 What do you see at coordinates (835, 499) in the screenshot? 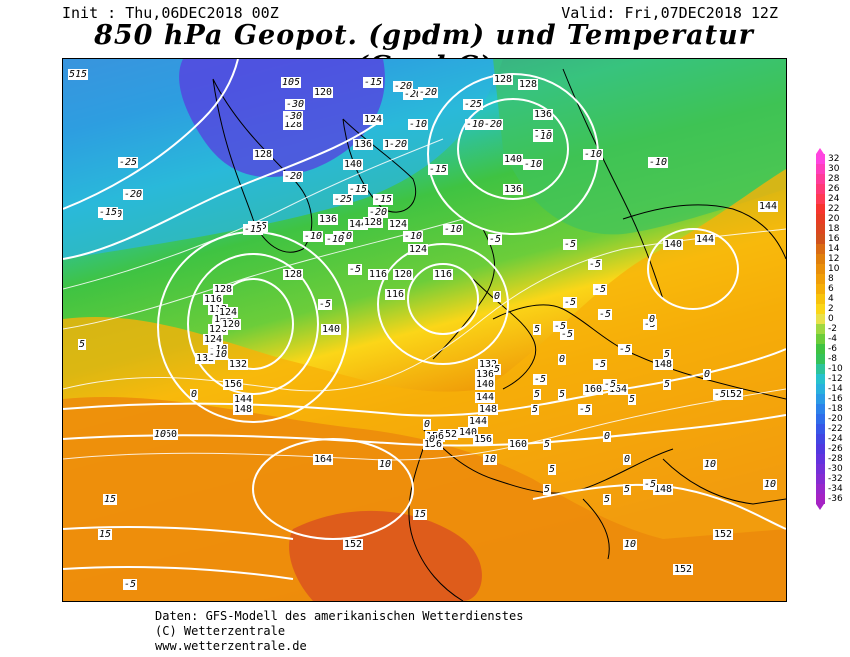
I see `legend-tick-label: -36` at bounding box center [835, 499].